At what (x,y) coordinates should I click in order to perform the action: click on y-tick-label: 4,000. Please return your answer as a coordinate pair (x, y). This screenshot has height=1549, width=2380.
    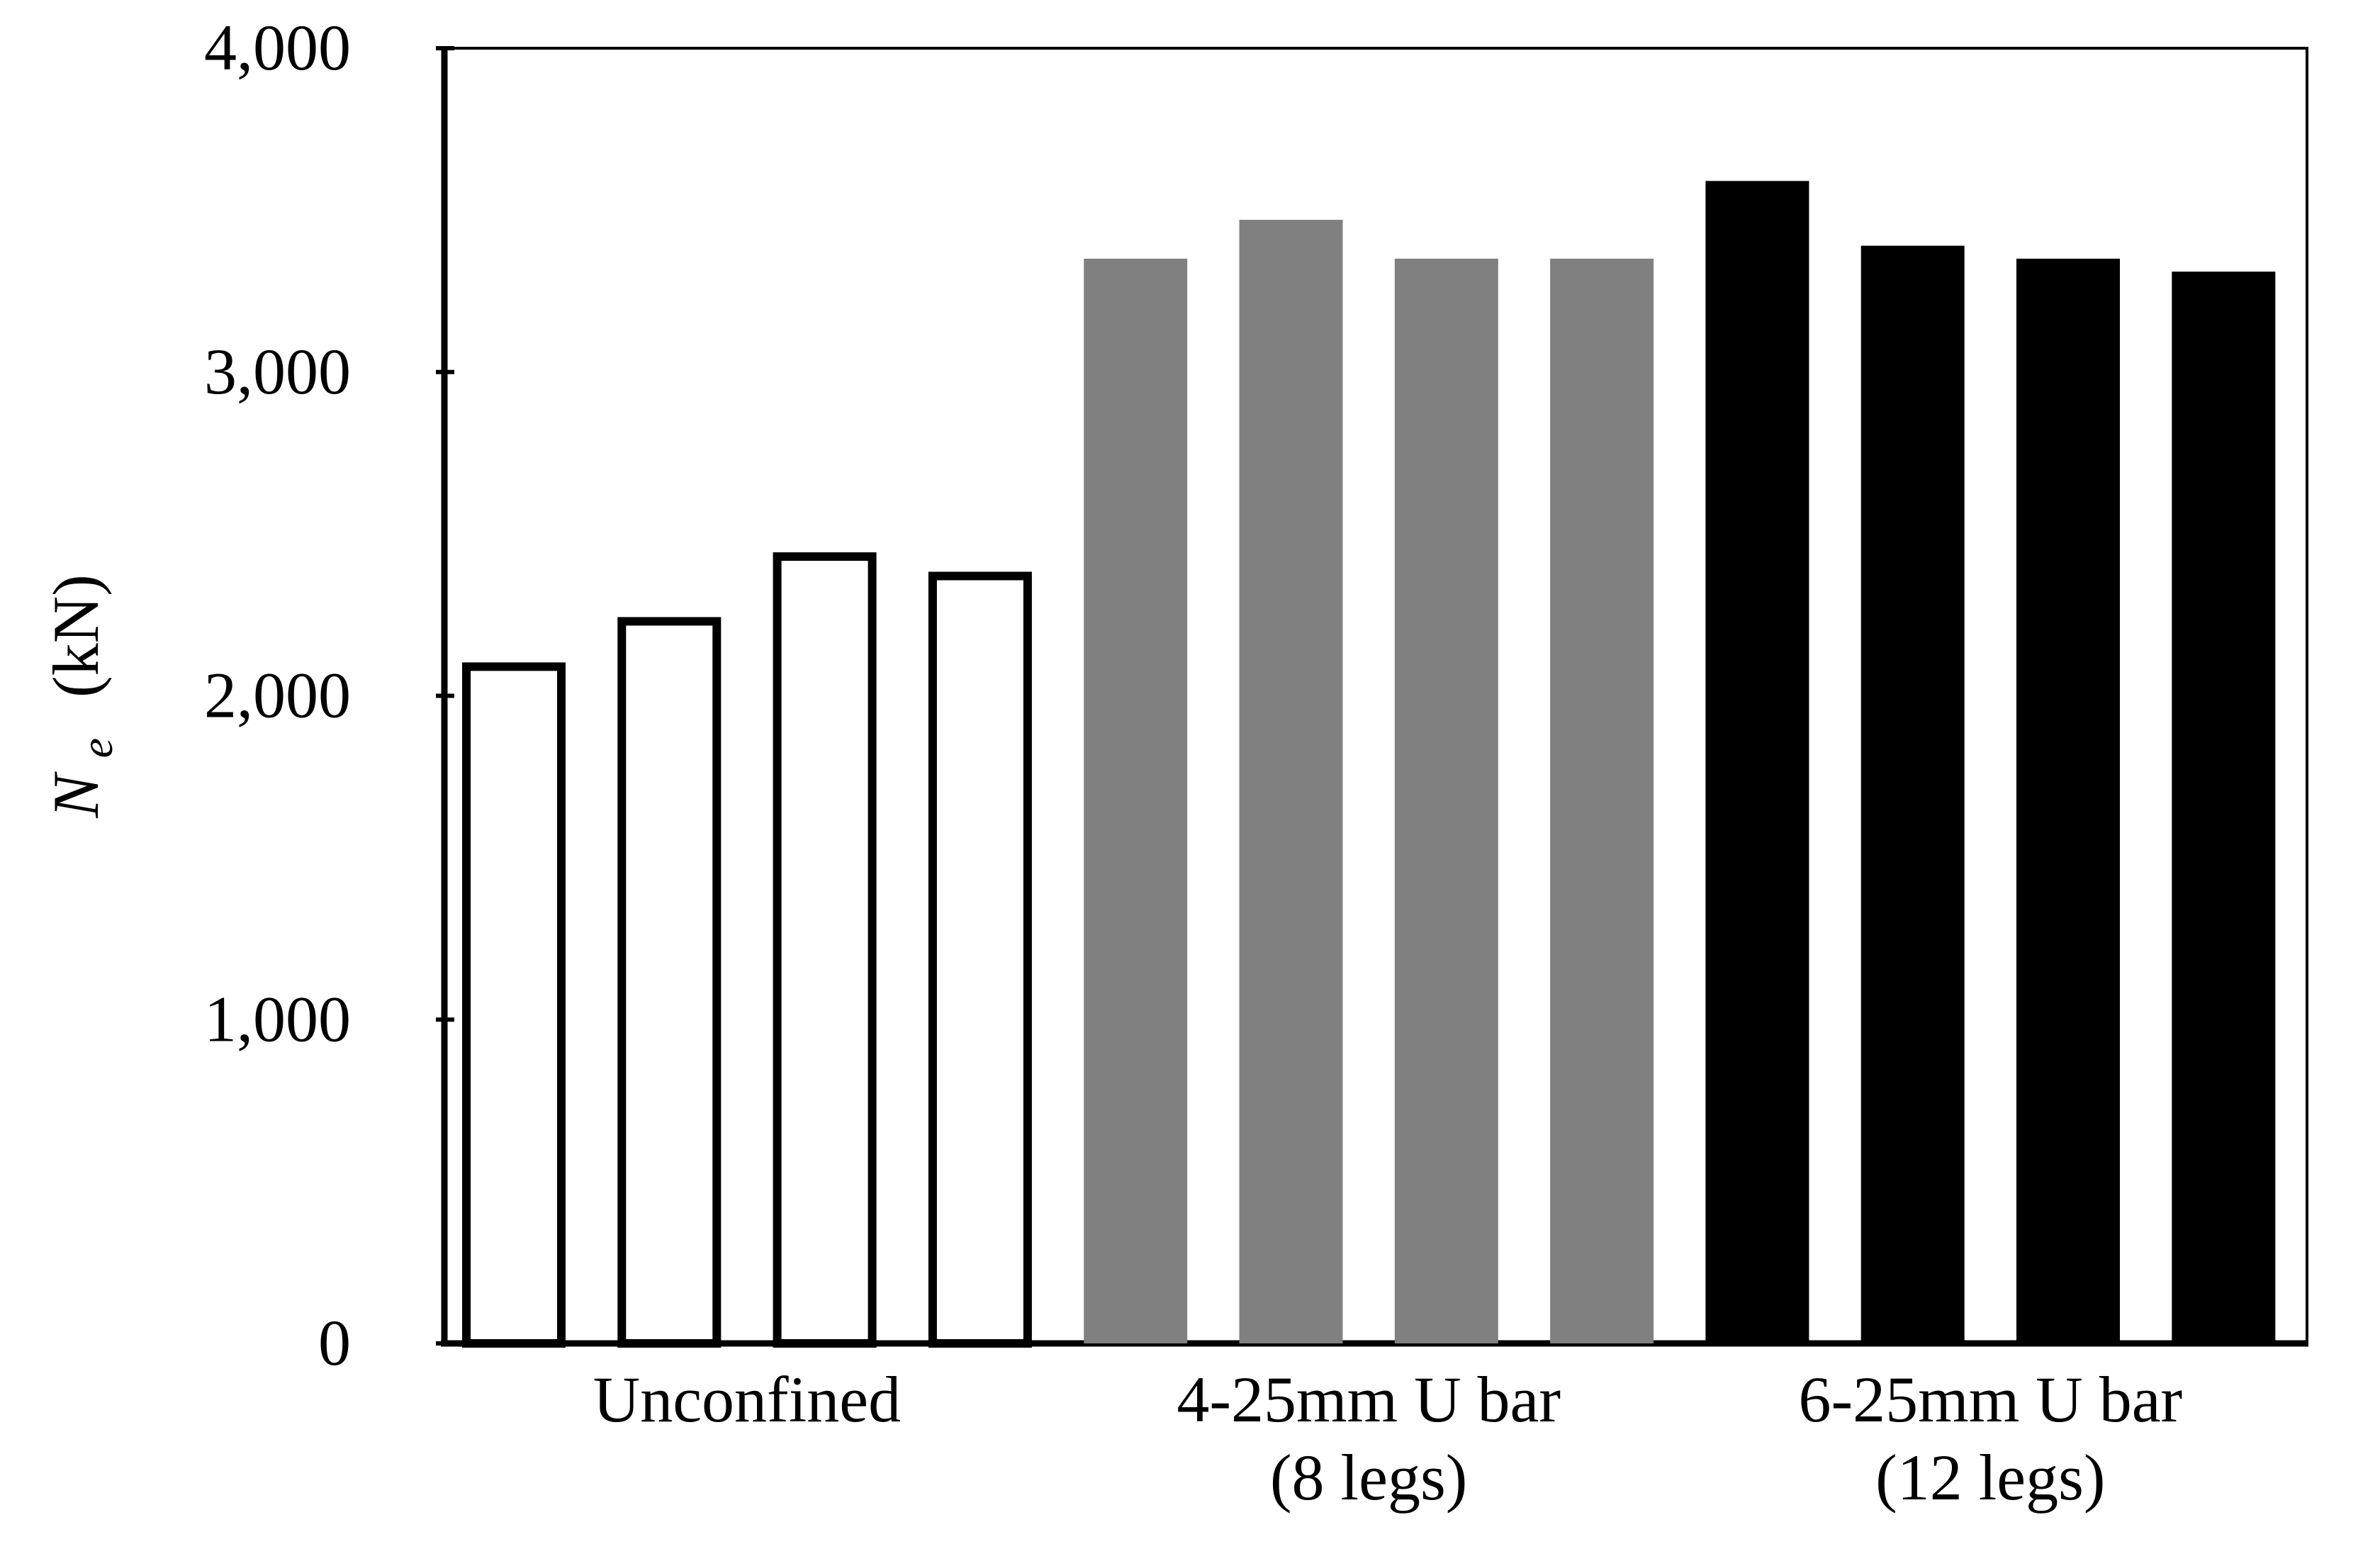
    Looking at the image, I should click on (278, 47).